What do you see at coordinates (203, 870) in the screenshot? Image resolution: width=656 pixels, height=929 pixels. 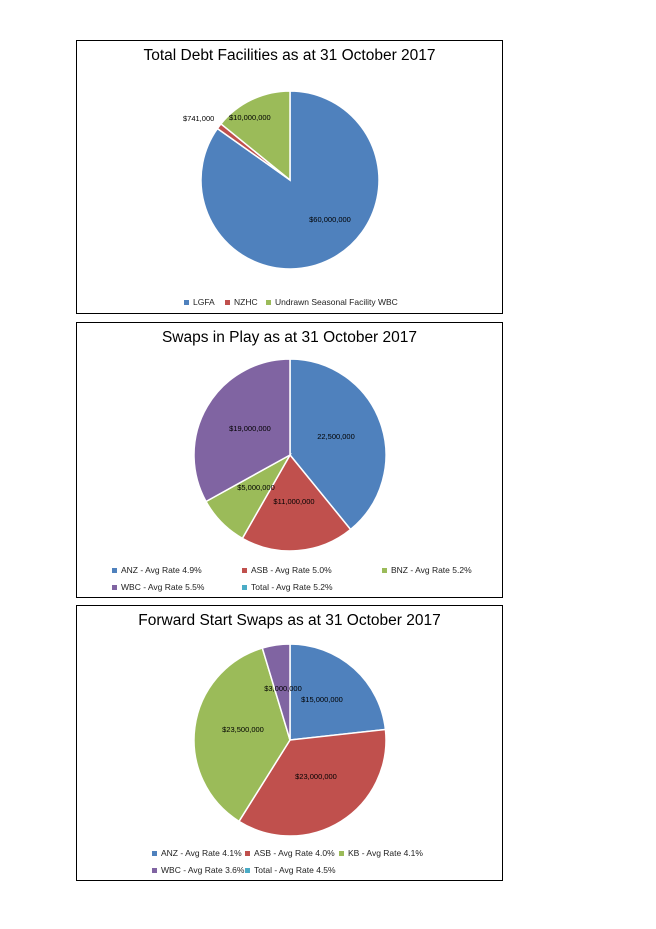 I see `legend-label: WBC - Avg Rate 3.6%` at bounding box center [203, 870].